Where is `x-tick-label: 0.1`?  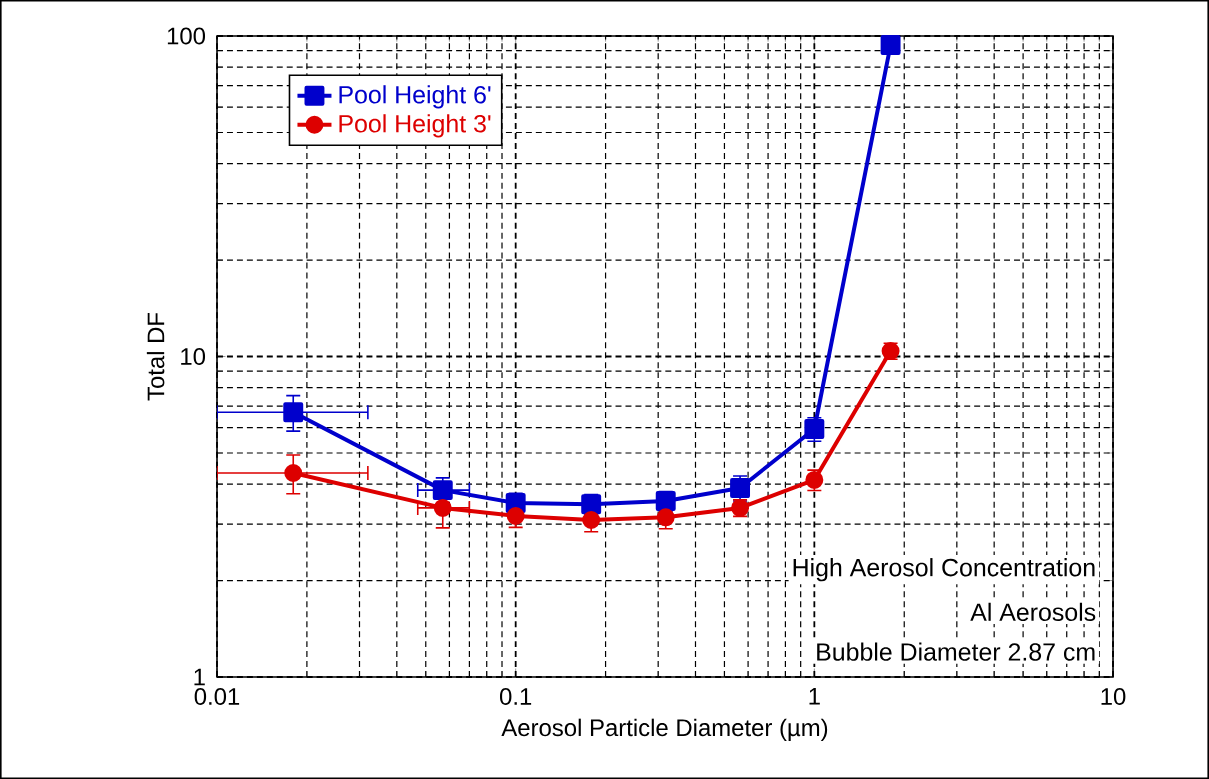 x-tick-label: 0.1 is located at coordinates (515, 696).